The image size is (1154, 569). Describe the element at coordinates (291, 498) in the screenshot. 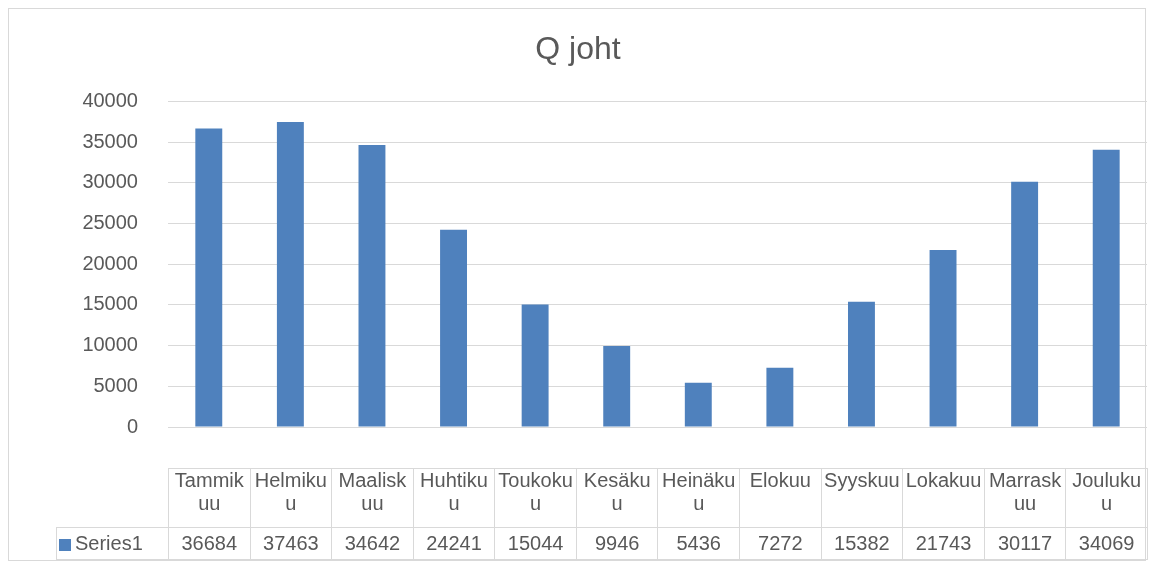

I see `x-tick-label: Helmikuu` at that location.